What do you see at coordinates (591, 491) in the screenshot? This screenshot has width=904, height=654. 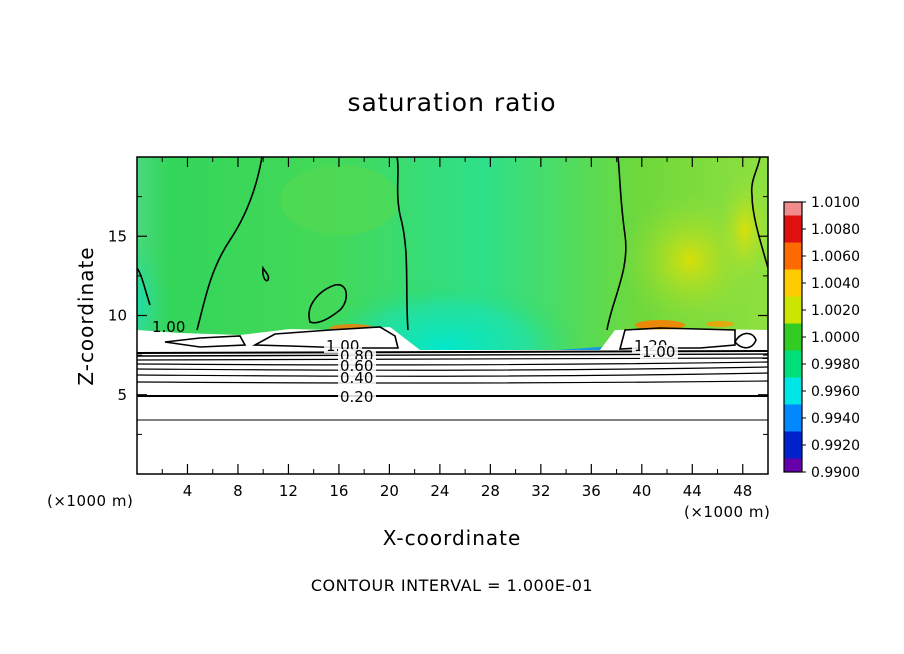 I see `x-tick-label: 36` at bounding box center [591, 491].